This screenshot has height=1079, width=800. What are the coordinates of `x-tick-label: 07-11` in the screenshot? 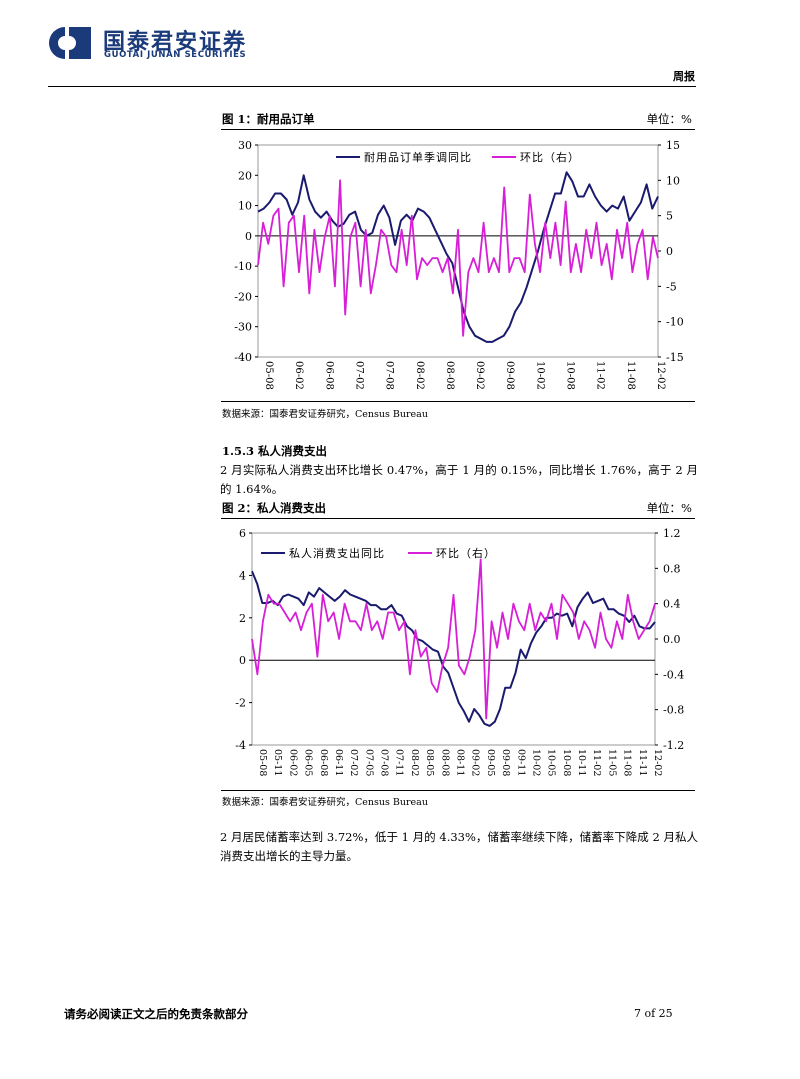 It's located at (399, 762).